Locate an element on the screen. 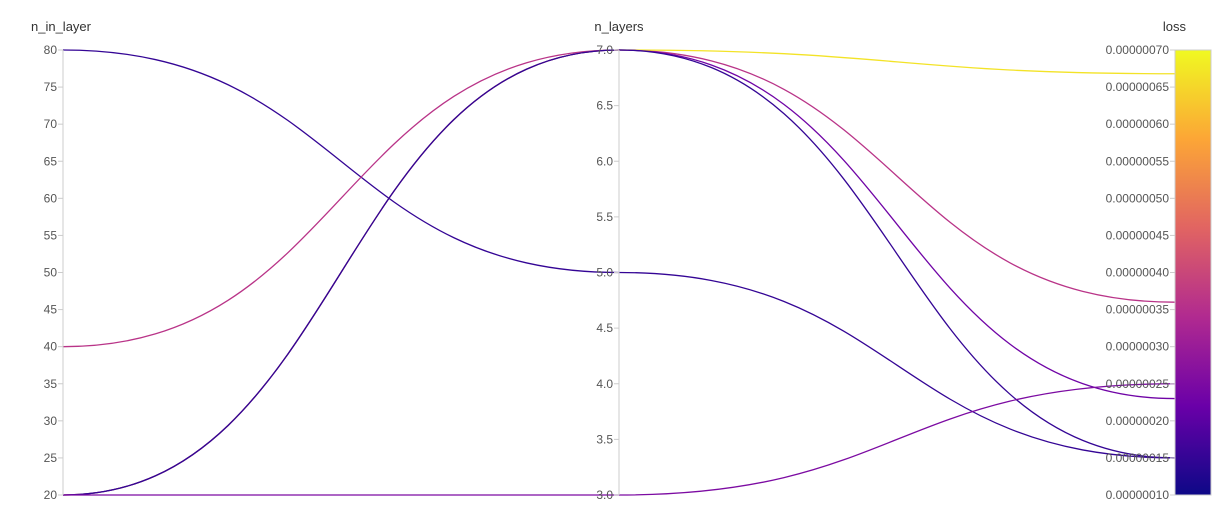 This screenshot has width=1227, height=512. tick-label: 0.00000050 is located at coordinates (1138, 198).